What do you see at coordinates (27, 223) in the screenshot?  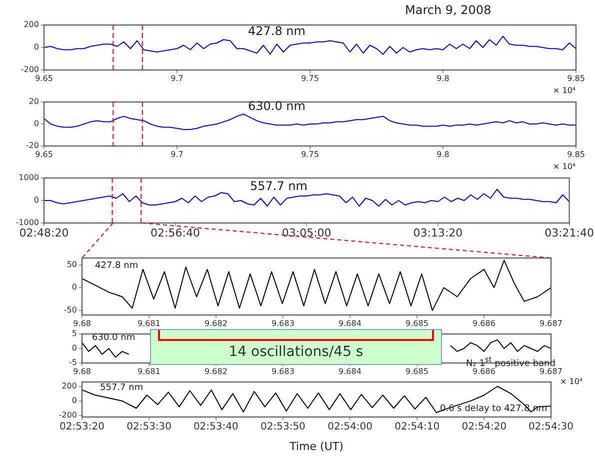 I see `y-tick-label: -1000` at bounding box center [27, 223].